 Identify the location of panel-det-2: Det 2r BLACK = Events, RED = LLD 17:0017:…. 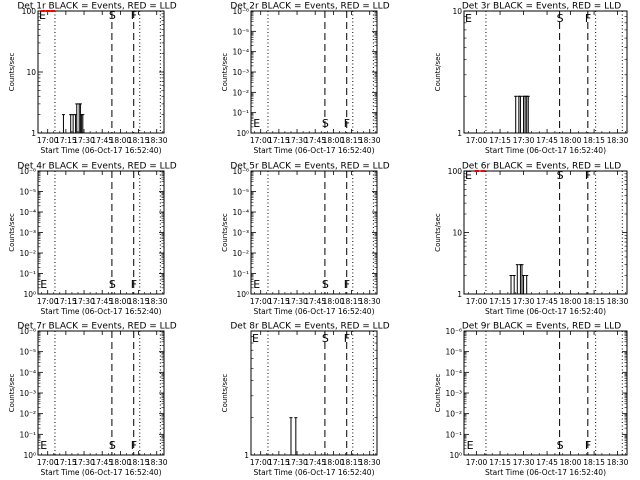
(305, 79).